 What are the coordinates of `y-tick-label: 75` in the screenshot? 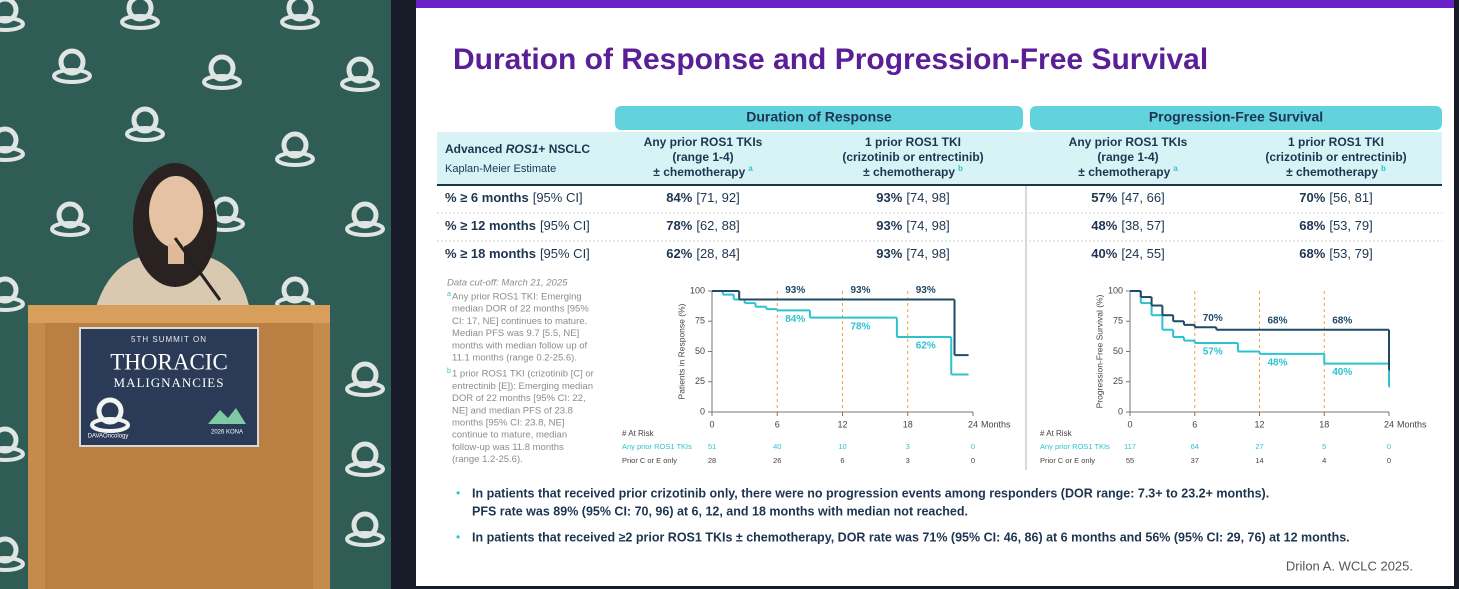 It's located at (1118, 321).